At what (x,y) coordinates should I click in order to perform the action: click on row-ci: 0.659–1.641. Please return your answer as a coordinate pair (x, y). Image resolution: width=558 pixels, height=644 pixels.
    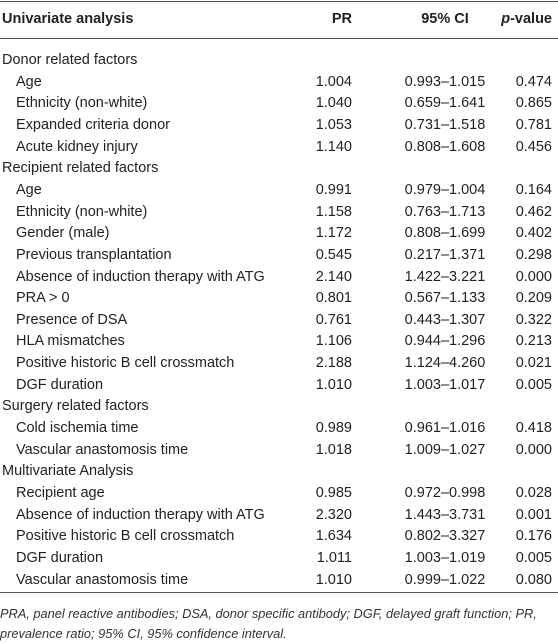
    Looking at the image, I should click on (445, 103).